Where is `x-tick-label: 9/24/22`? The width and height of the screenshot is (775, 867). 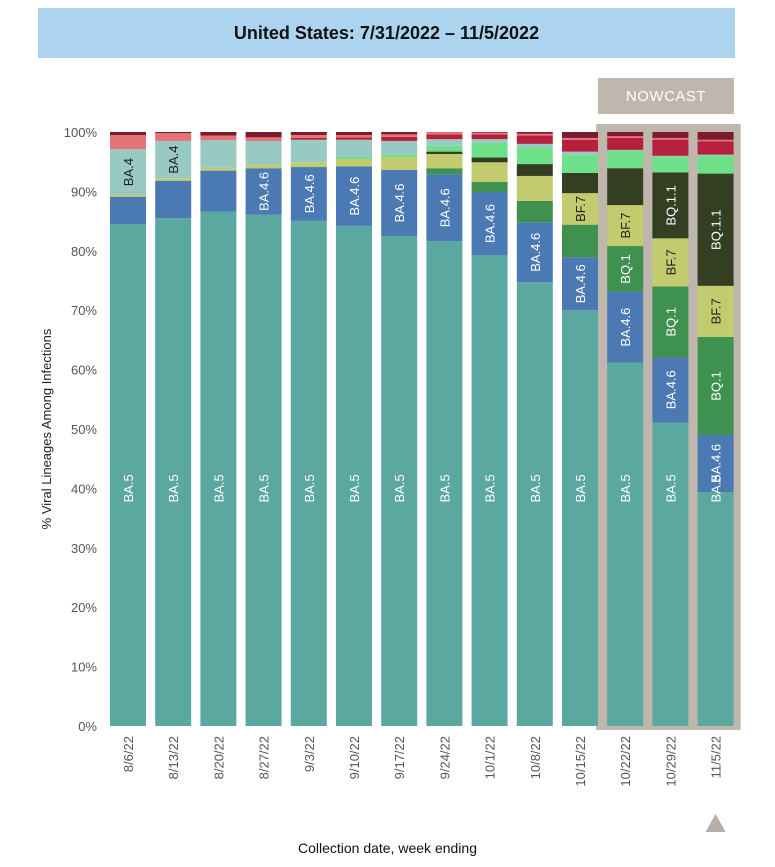 x-tick-label: 9/24/22 is located at coordinates (444, 757).